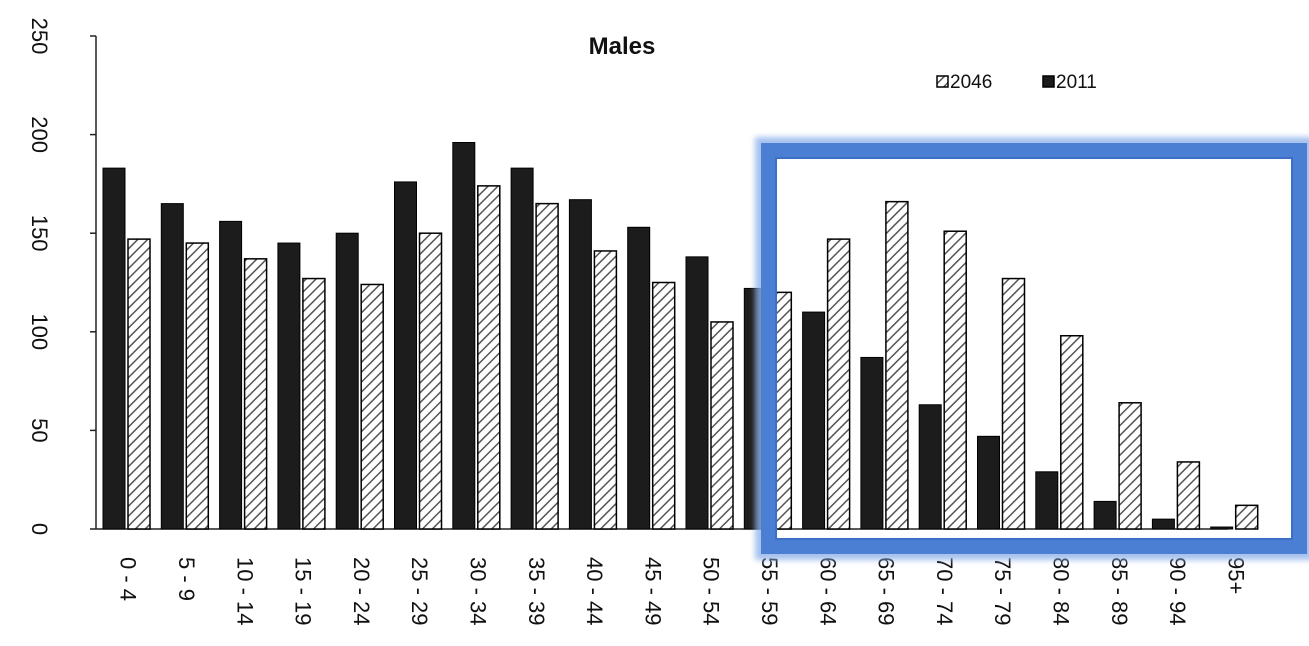  I want to click on x-tick-label: 25 - 29, so click(419, 591).